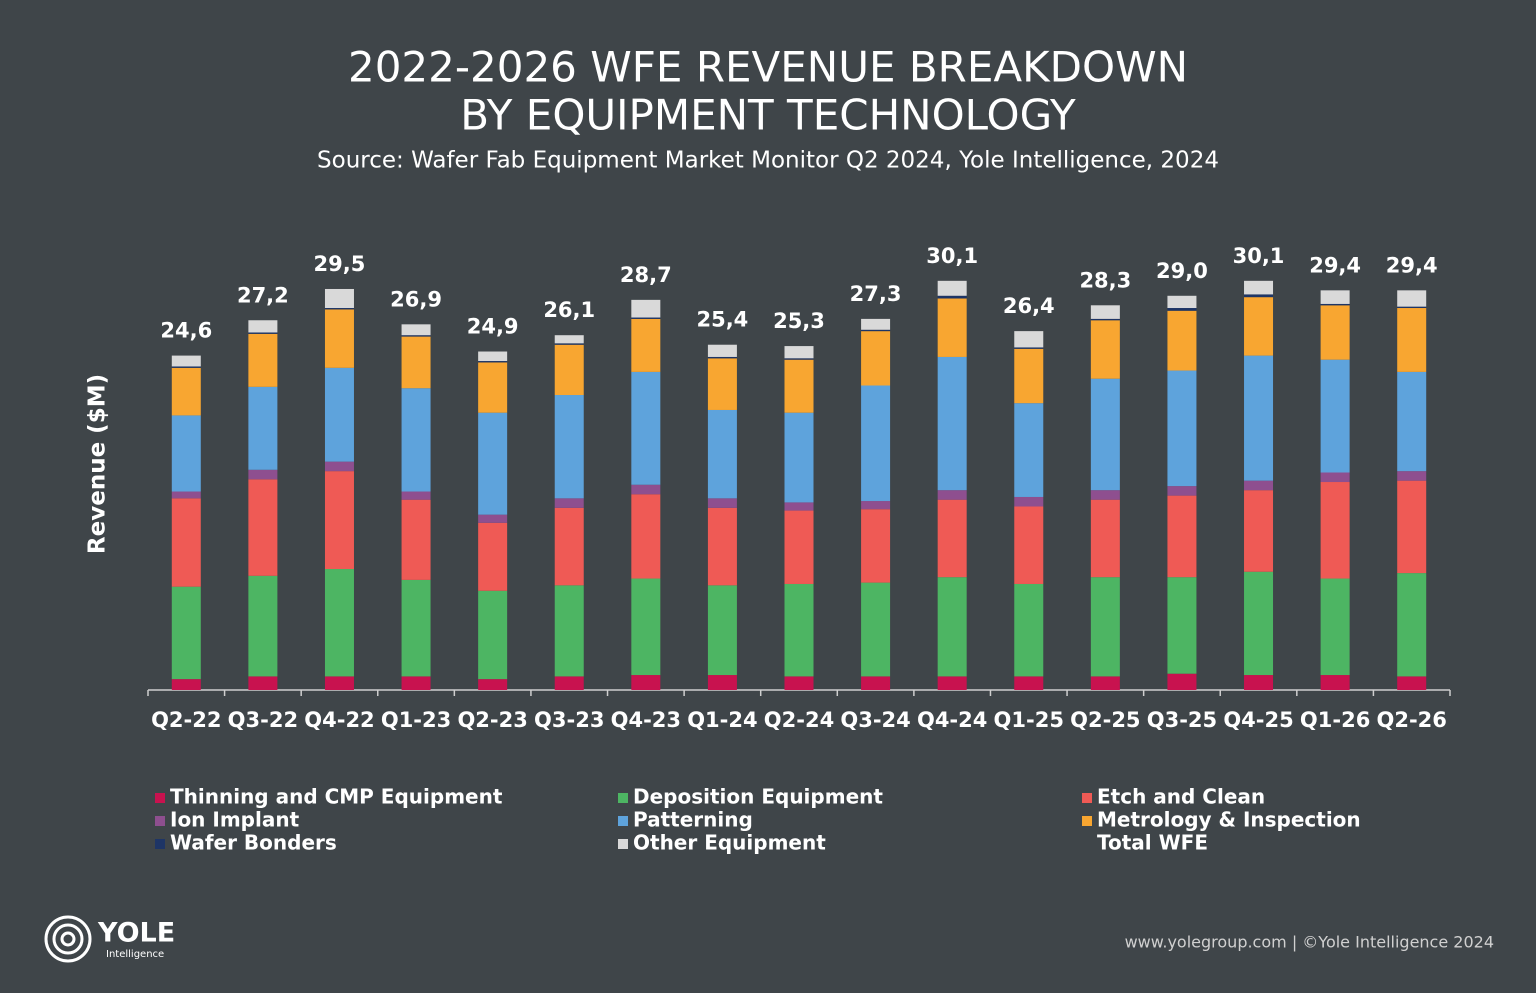 Image resolution: width=1536 pixels, height=993 pixels. I want to click on legend-label: Deposition Equipment, so click(758, 797).